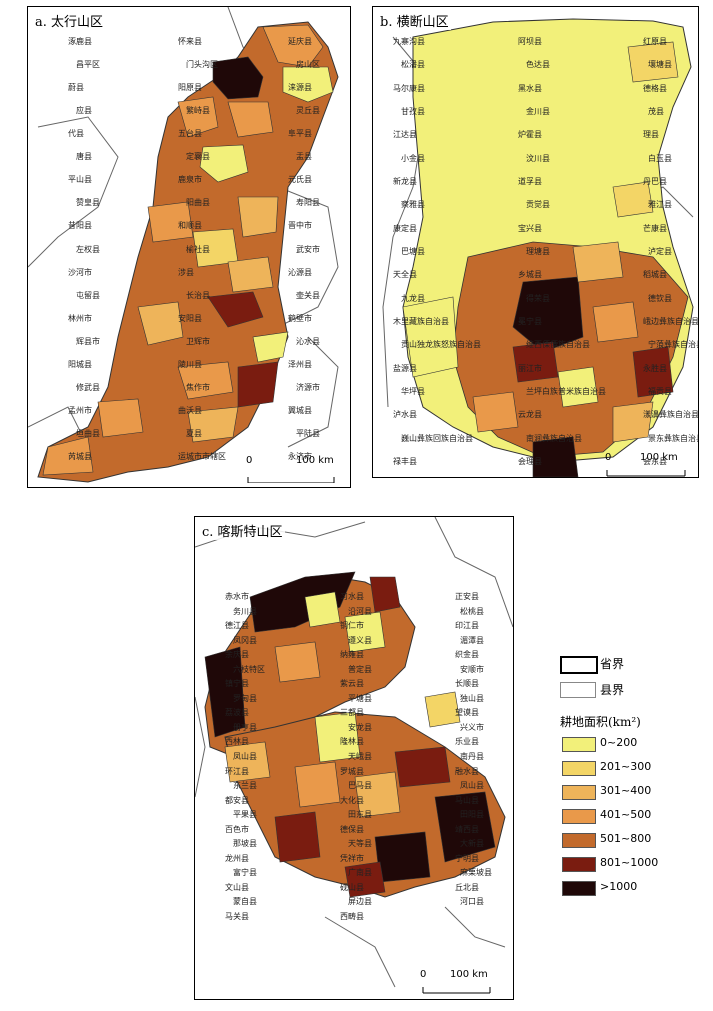  Describe the element at coordinates (630, 769) in the screenshot. I see `legend-class-row: 201~300` at that location.